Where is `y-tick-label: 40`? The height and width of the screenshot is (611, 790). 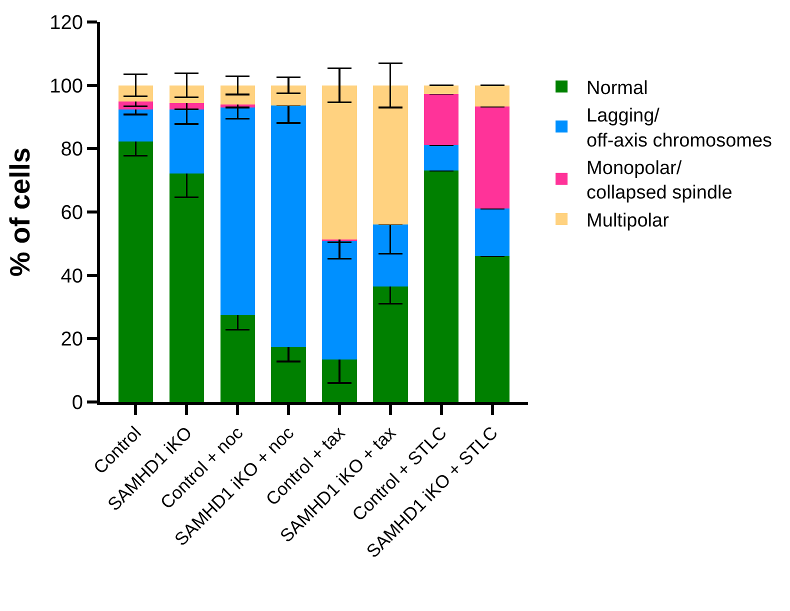
y-tick-label: 40 is located at coordinates (71, 276).